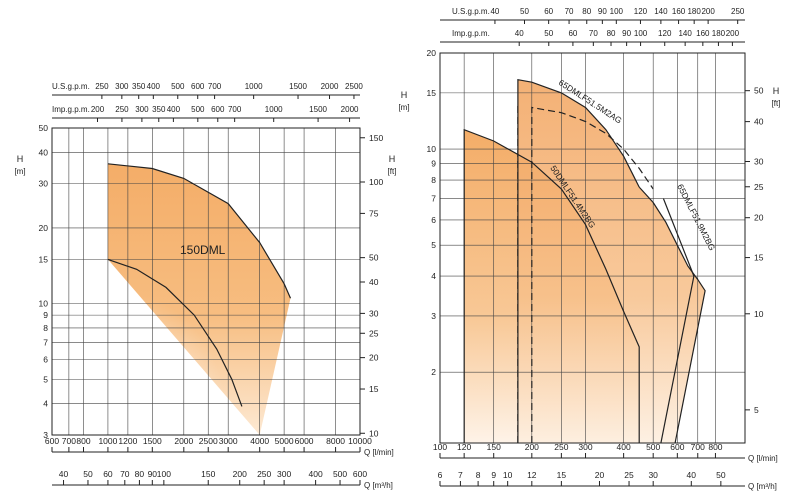  Describe the element at coordinates (374, 282) in the screenshot. I see `ft-tick-label: 40` at that location.